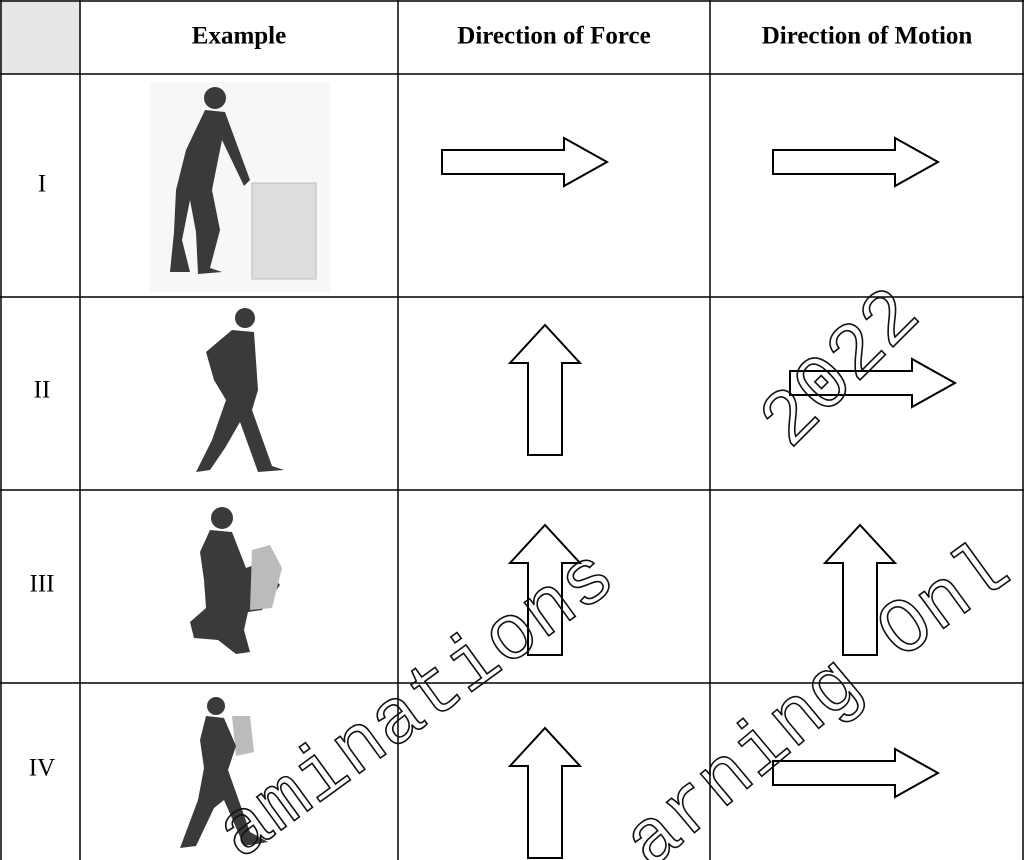  What do you see at coordinates (239, 36) in the screenshot?
I see `header-cell: Example` at bounding box center [239, 36].